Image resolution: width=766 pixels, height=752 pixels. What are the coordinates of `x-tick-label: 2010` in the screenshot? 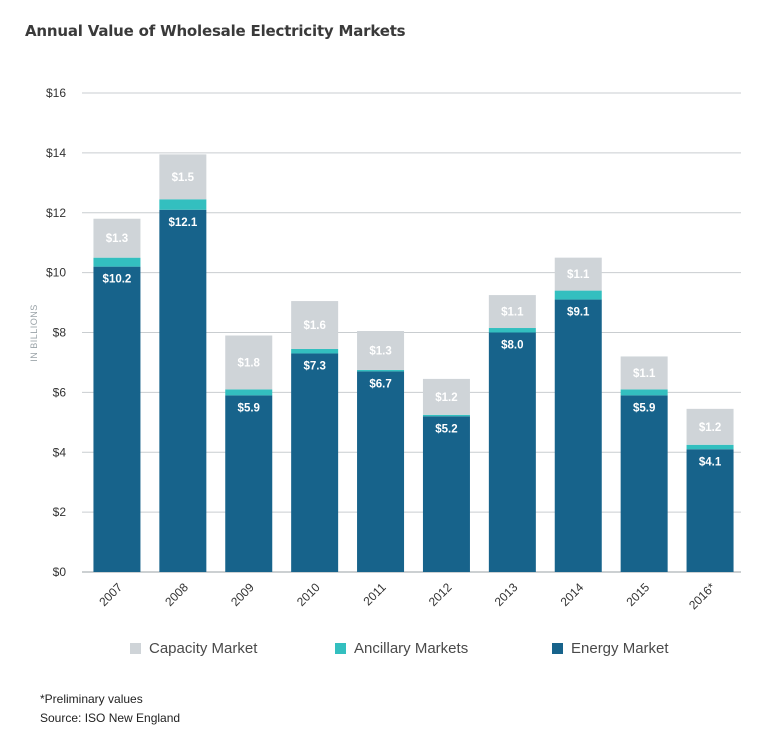 It's located at (308, 594).